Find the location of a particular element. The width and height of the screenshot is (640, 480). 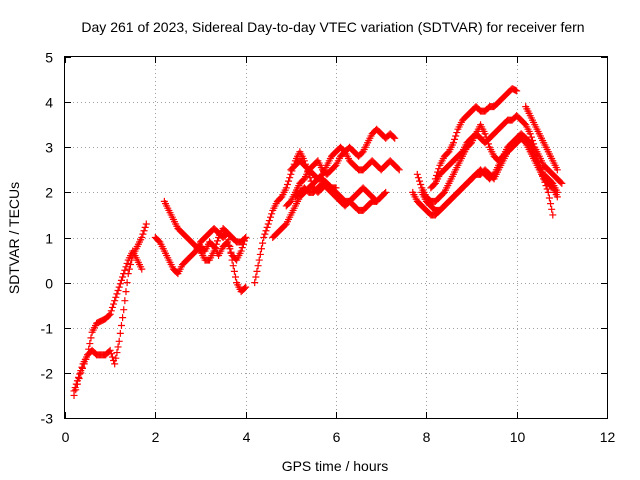

x-tick-label: 12 is located at coordinates (608, 437).